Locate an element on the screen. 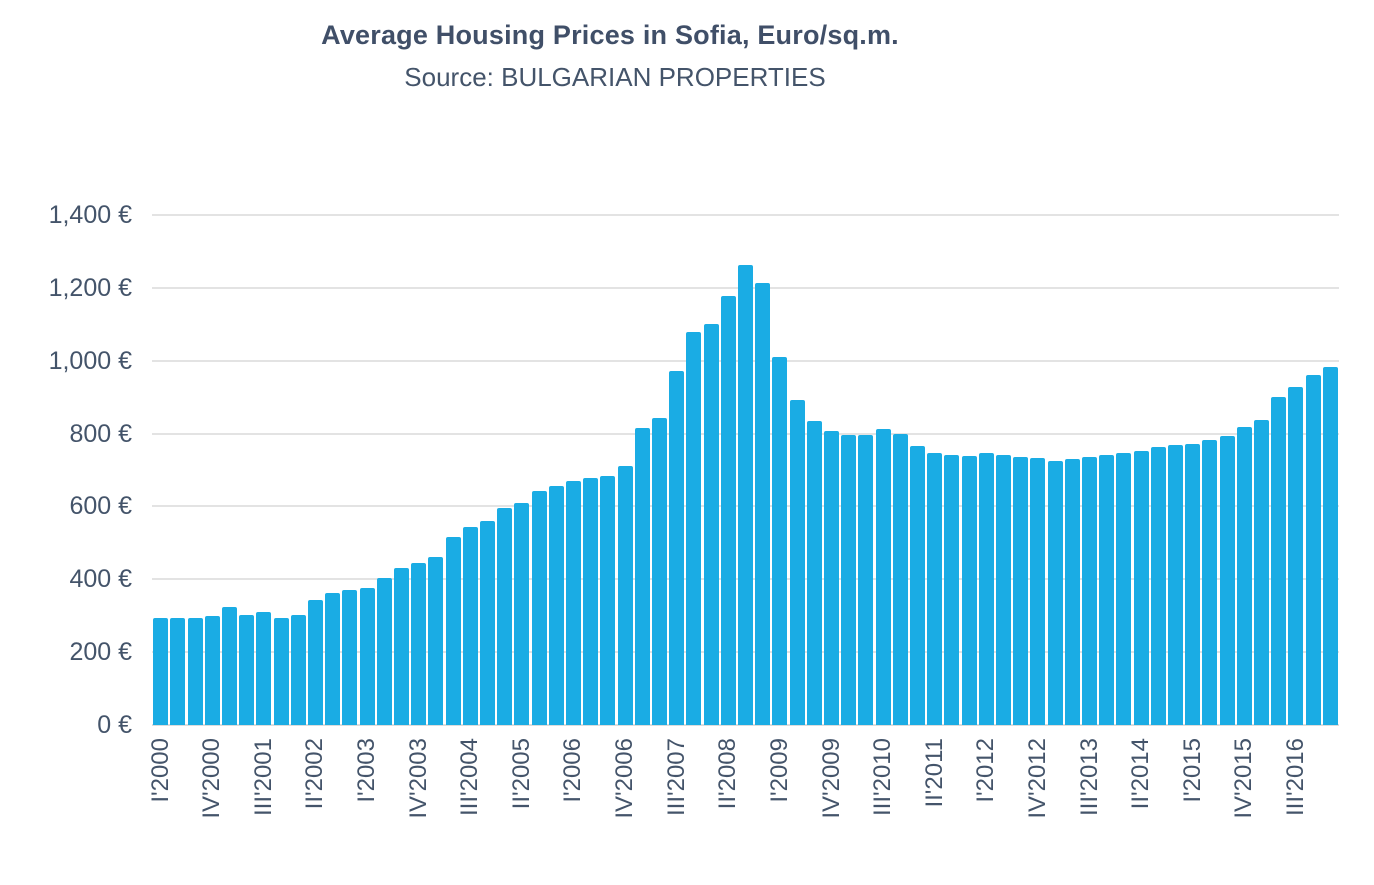 The image size is (1374, 885). x-axis-tick-label: IV'2000 is located at coordinates (212, 778).